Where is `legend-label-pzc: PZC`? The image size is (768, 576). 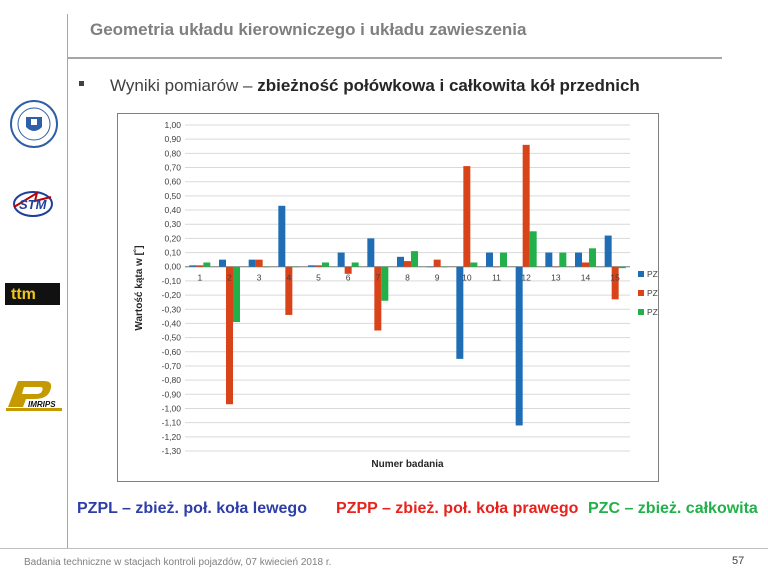
legend-label-pzc: PZC is located at coordinates (652, 312).